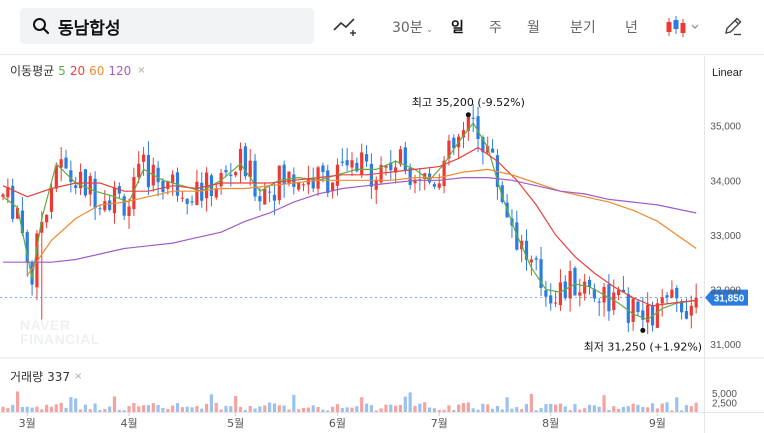 This screenshot has height=433, width=764. Describe the element at coordinates (684, 27) in the screenshot. I see `chart-type-candle-icon` at that location.